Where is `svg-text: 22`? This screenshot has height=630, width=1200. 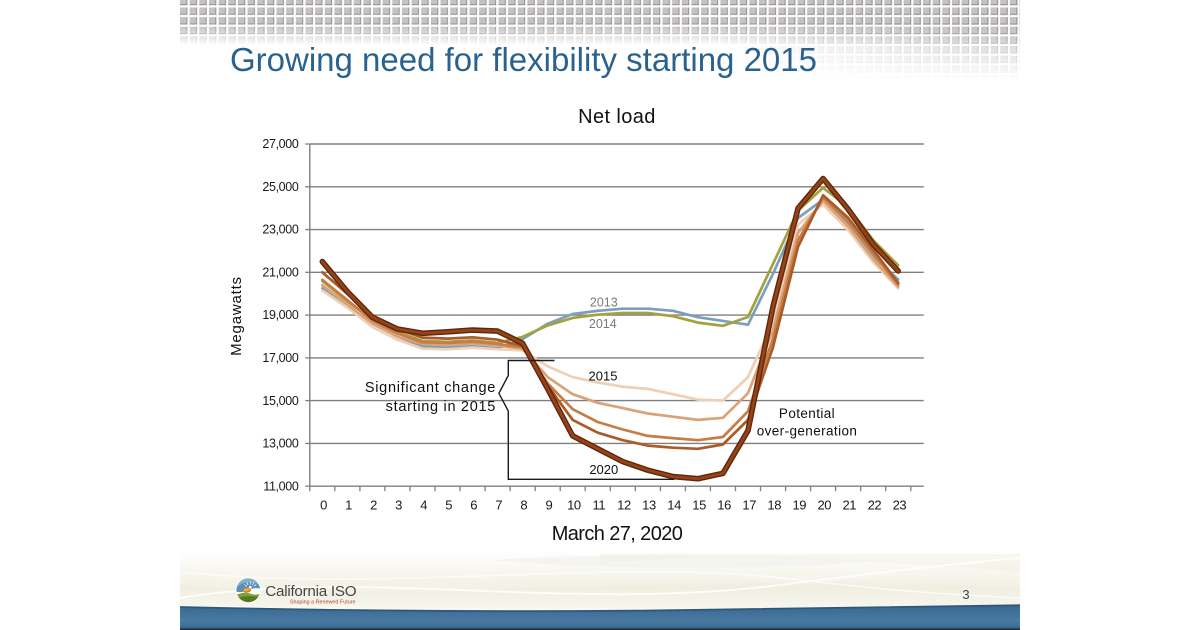 svg-text: 22 is located at coordinates (875, 505).